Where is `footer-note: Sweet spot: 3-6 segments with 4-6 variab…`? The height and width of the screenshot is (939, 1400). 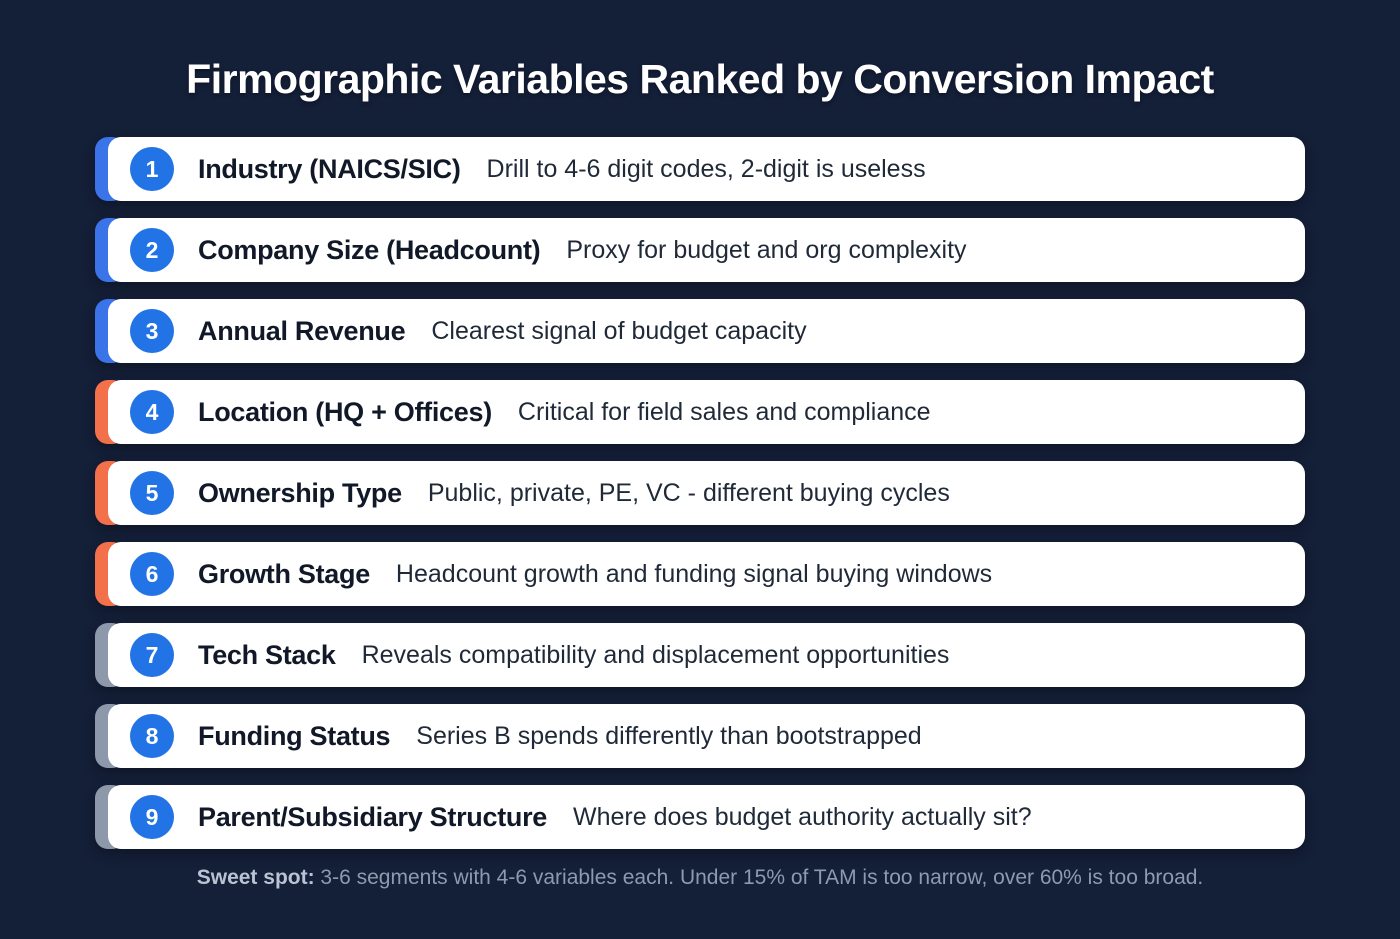
footer-note: Sweet spot: 3-6 segments with 4-6 variab… is located at coordinates (700, 878).